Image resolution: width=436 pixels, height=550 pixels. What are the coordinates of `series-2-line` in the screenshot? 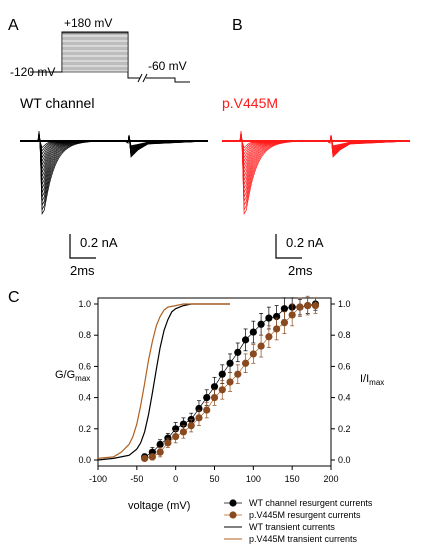 It's located at (163, 382).